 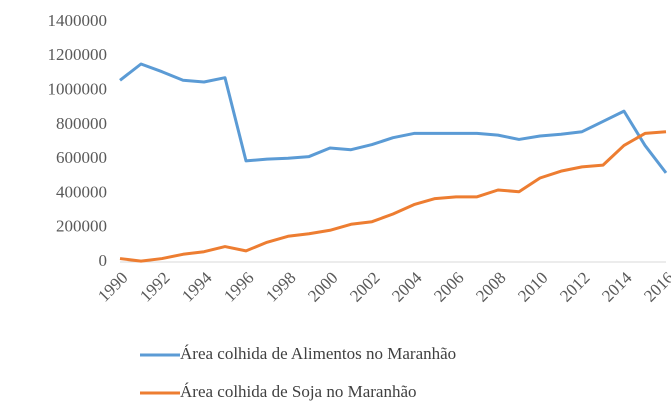 I want to click on x-tick-label: 2008, so click(x=490, y=286).